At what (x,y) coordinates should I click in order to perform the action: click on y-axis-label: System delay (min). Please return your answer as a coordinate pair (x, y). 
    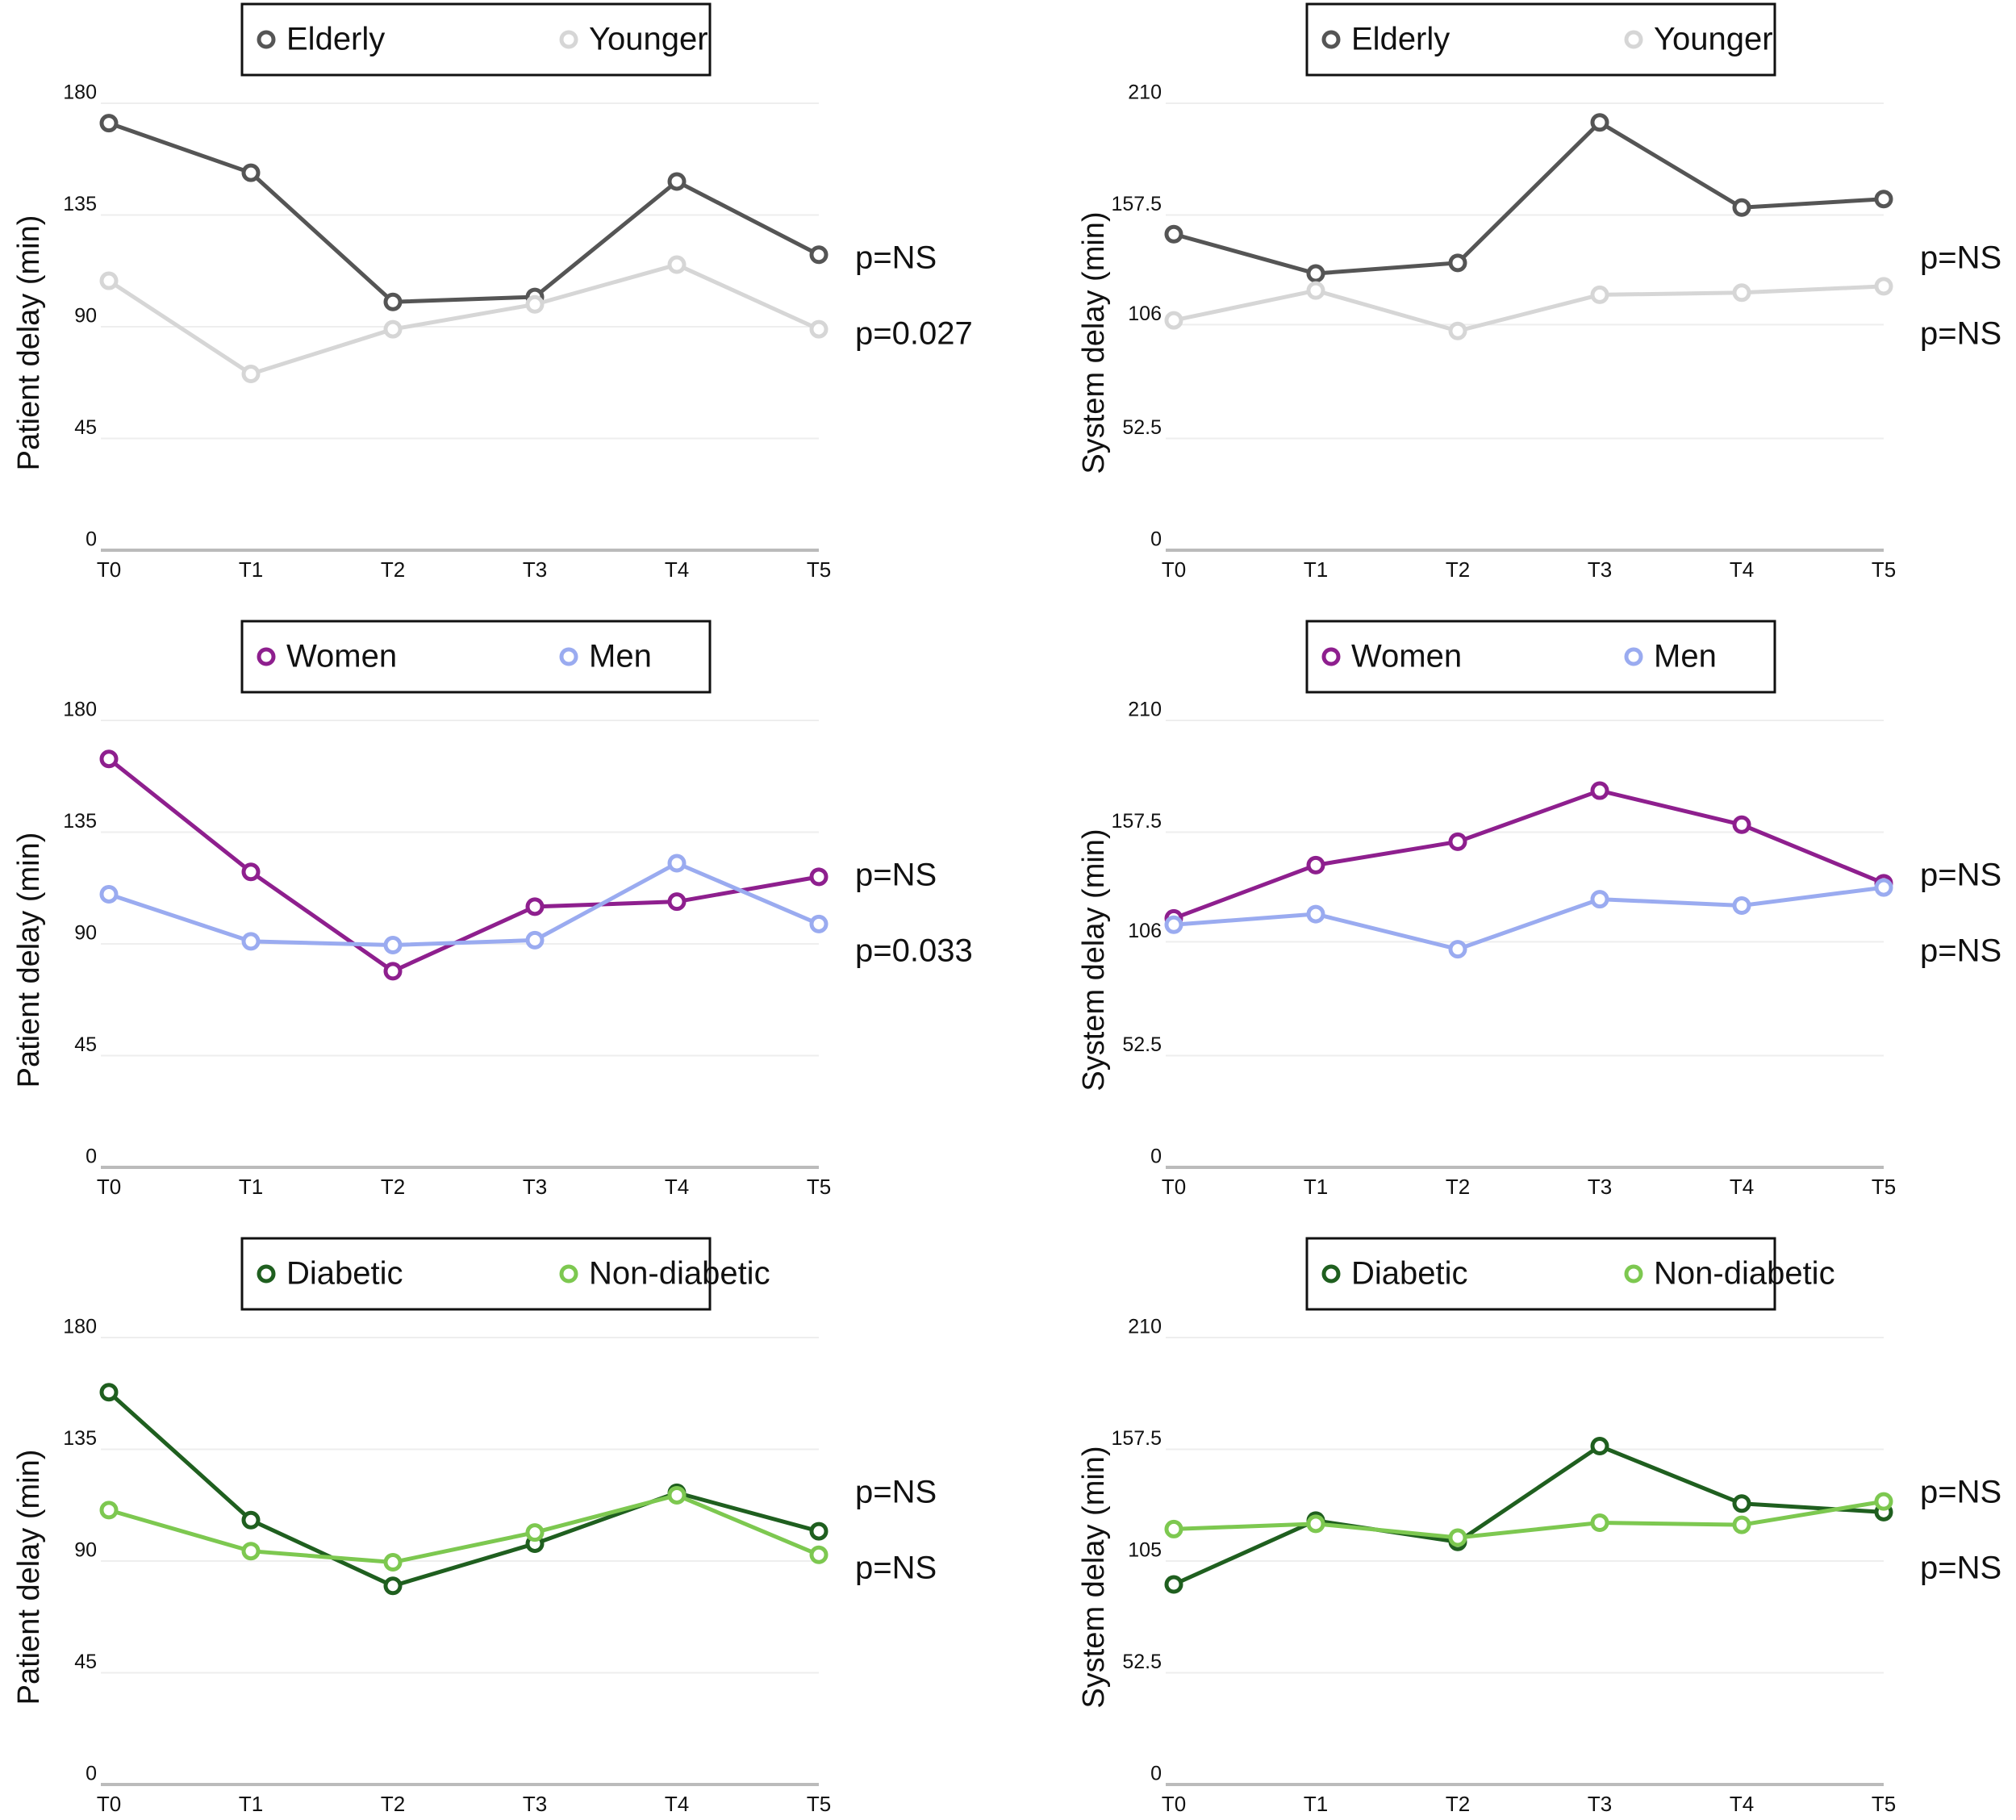
    Looking at the image, I should click on (1094, 1577).